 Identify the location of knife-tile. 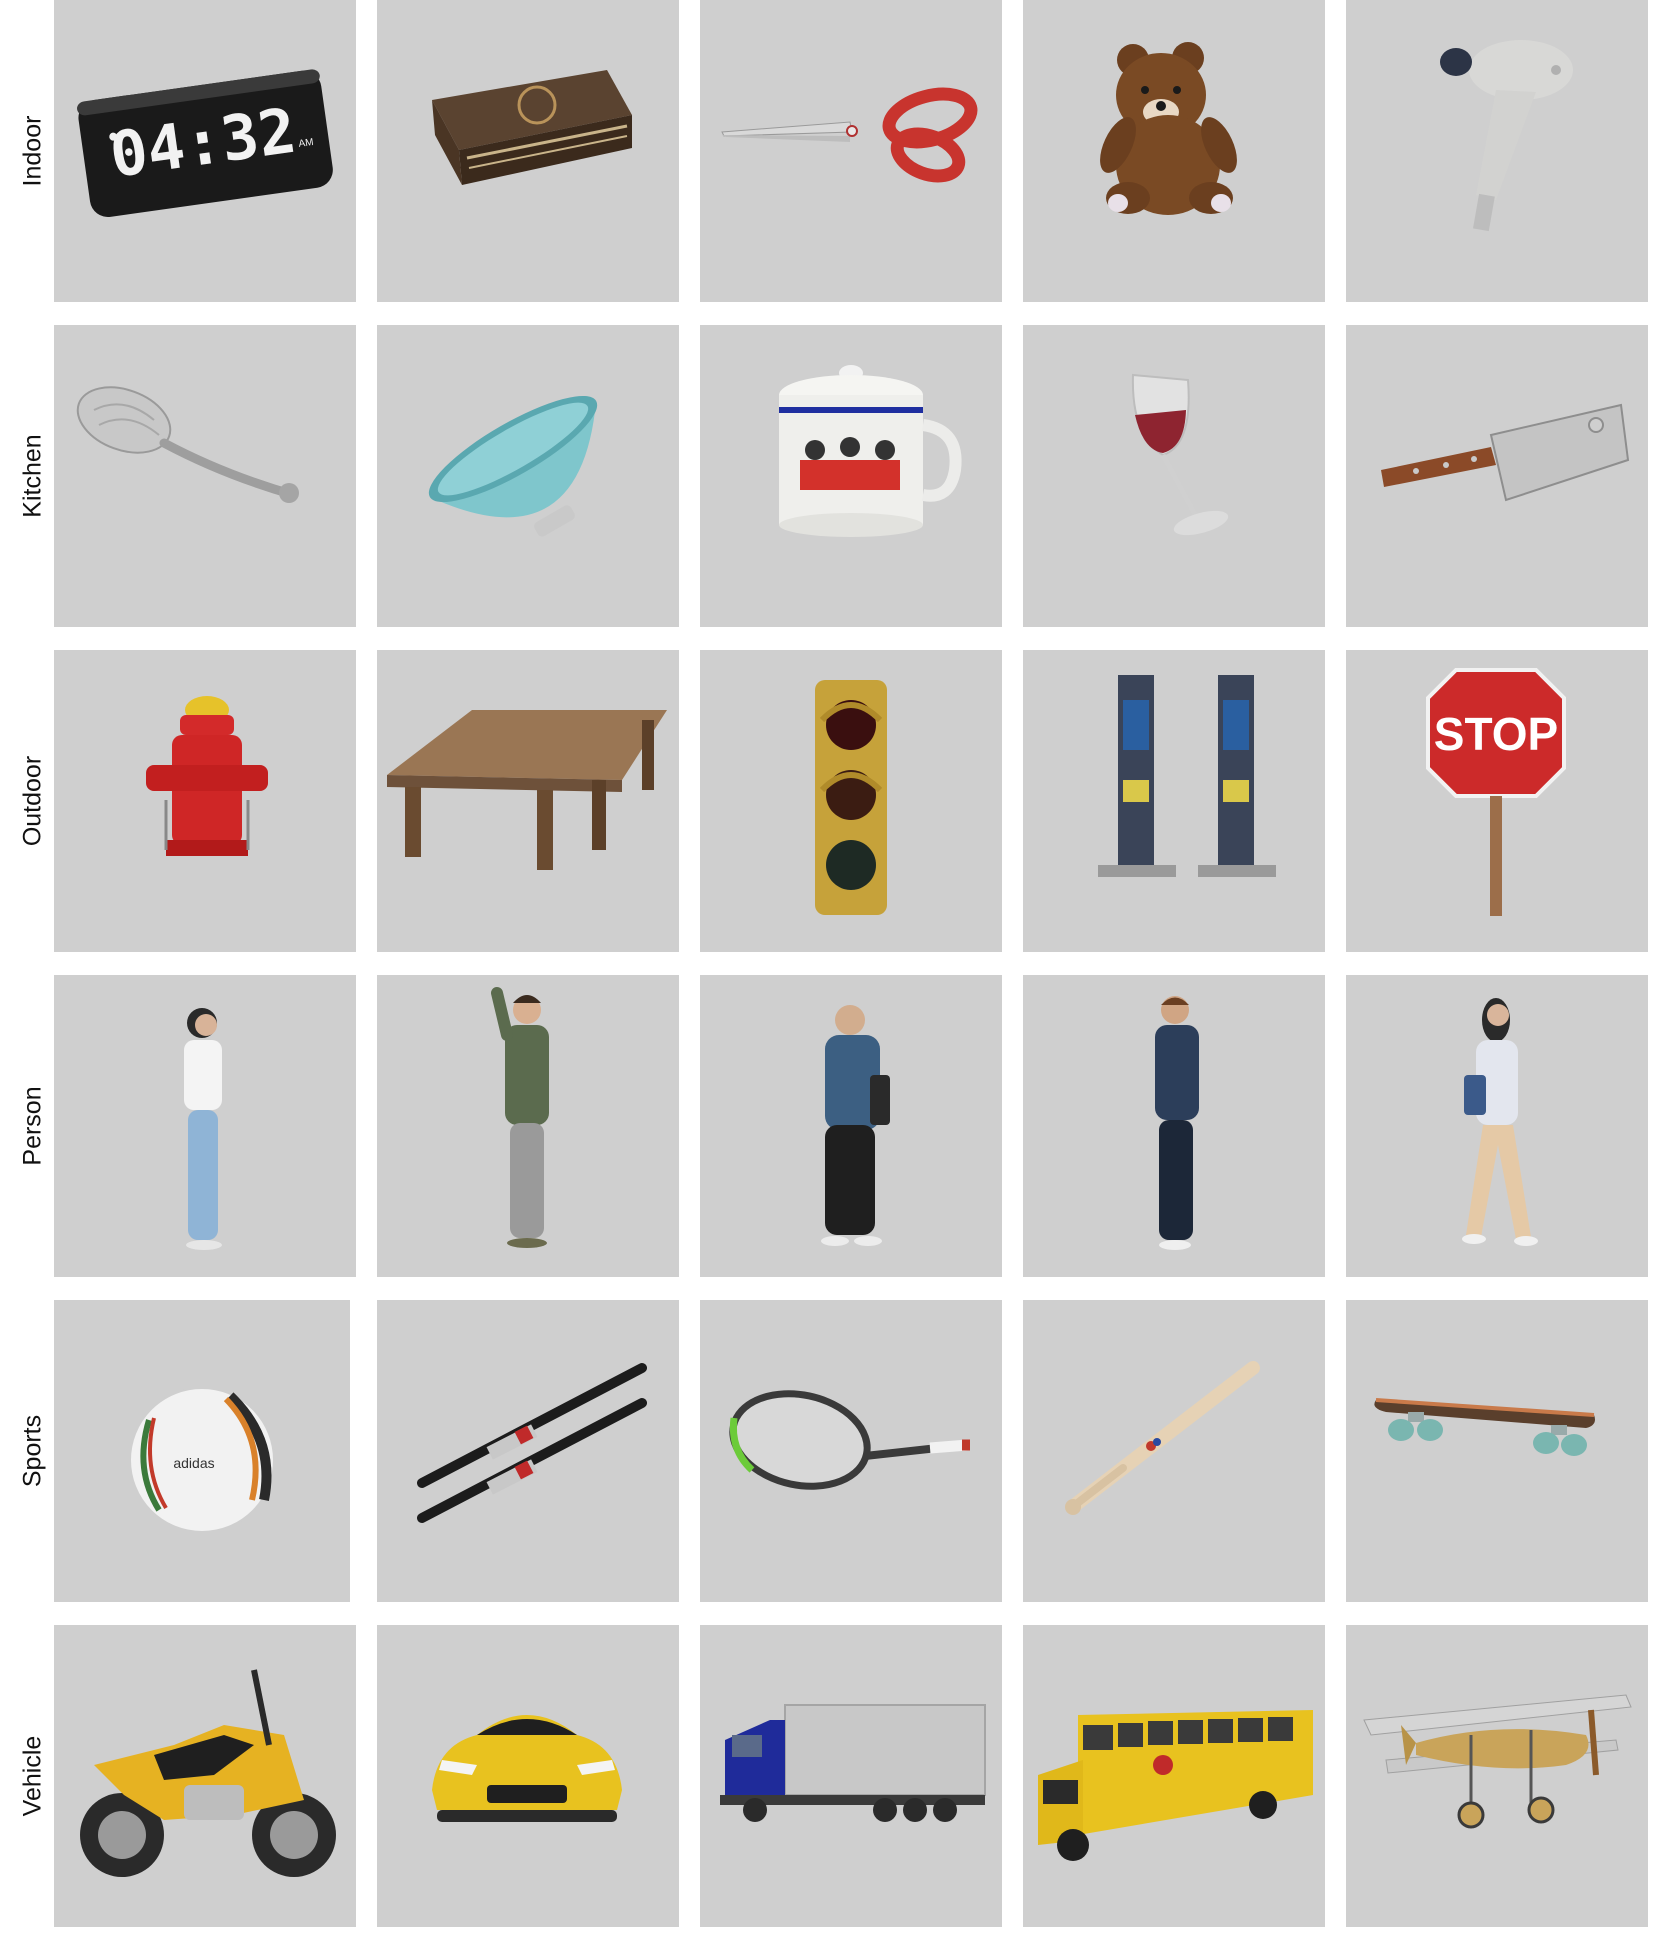
(1497, 476).